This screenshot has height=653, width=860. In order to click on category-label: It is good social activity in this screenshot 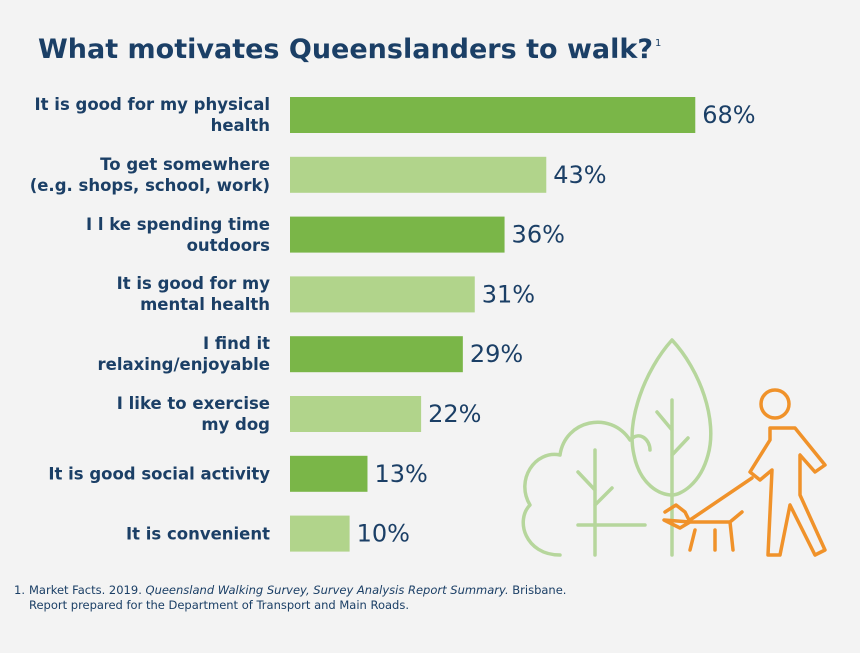, I will do `click(159, 474)`.